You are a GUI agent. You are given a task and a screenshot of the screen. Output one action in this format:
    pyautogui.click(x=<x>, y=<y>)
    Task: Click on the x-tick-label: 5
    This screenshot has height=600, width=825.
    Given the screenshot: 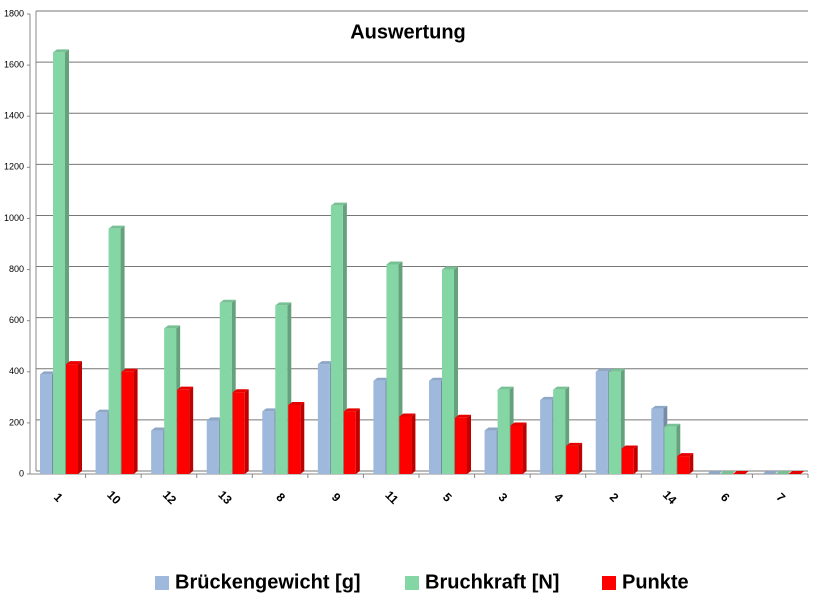 What is the action you would take?
    pyautogui.click(x=447, y=497)
    